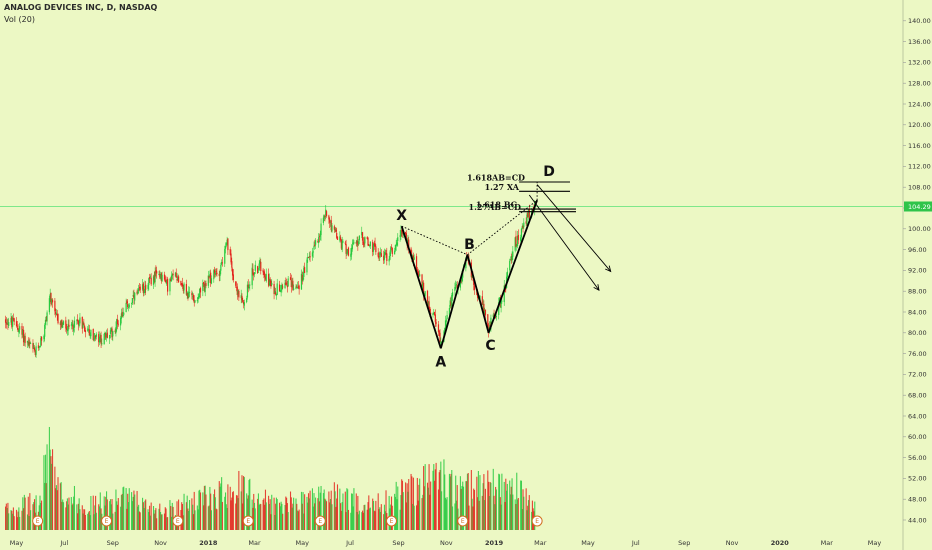 Image resolution: width=932 pixels, height=550 pixels. What do you see at coordinates (917, 479) in the screenshot?
I see `y-tick-label: 52.00` at bounding box center [917, 479].